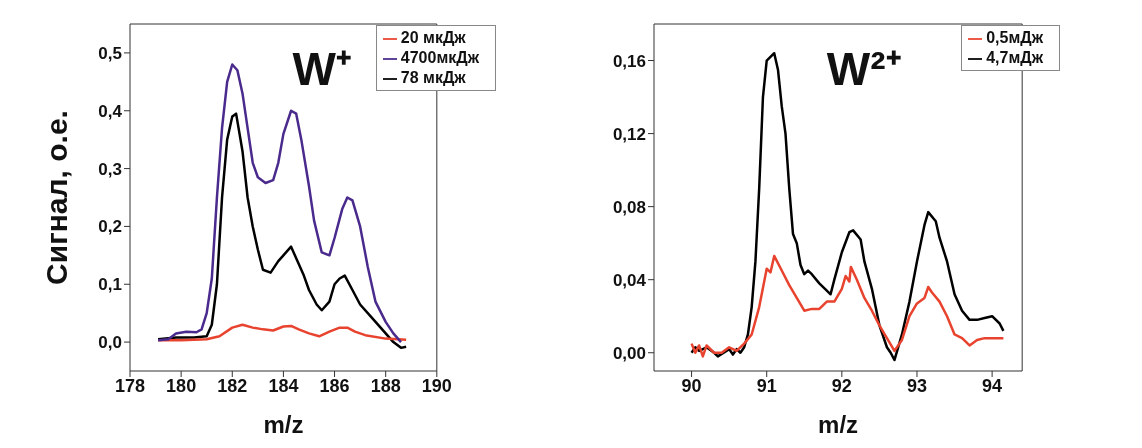 This screenshot has width=1142, height=448. Describe the element at coordinates (629, 353) in the screenshot. I see `y-tick-label: 0,00` at that location.